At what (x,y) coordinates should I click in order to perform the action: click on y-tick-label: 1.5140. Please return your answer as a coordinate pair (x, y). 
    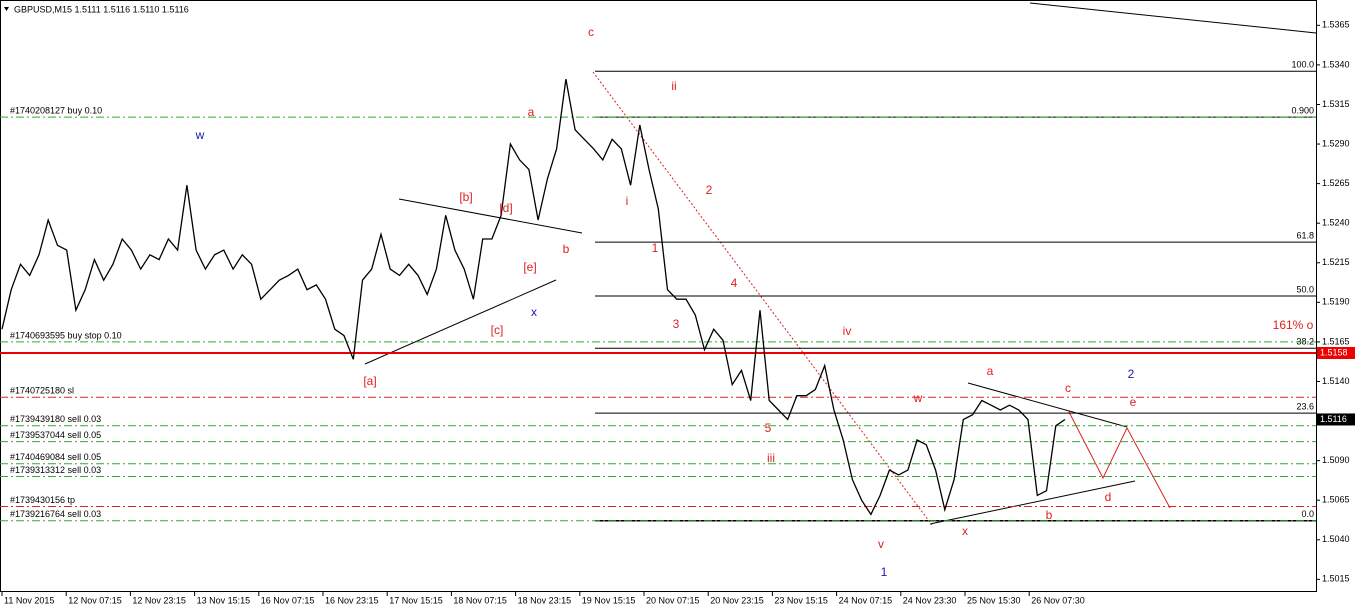
    Looking at the image, I should click on (1336, 381).